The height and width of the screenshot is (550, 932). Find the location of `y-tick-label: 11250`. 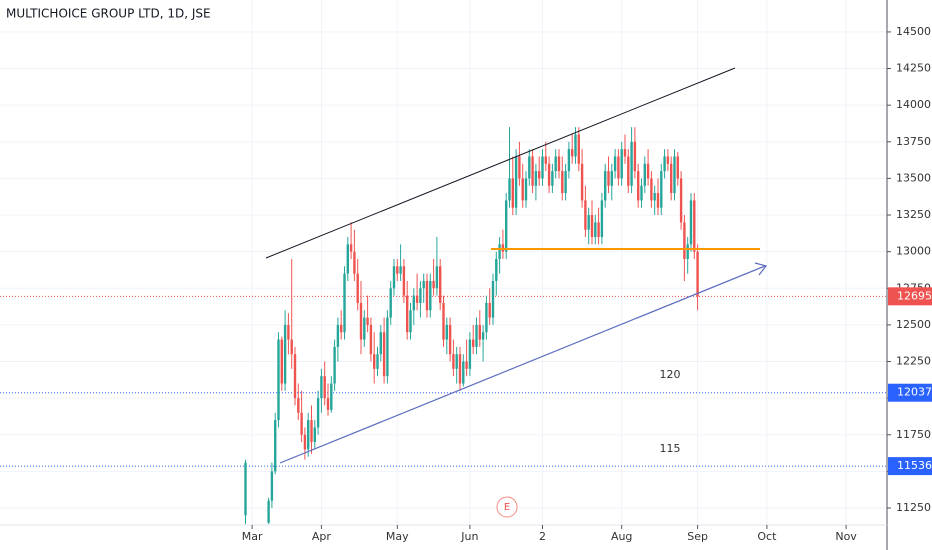

y-tick-label: 11250 is located at coordinates (913, 507).